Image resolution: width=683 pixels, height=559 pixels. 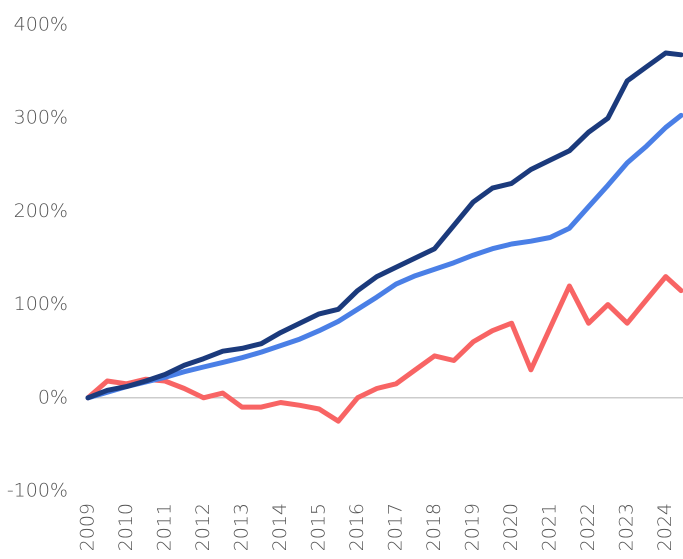 What do you see at coordinates (37, 491) in the screenshot?
I see `y-tick-label: -100%` at bounding box center [37, 491].